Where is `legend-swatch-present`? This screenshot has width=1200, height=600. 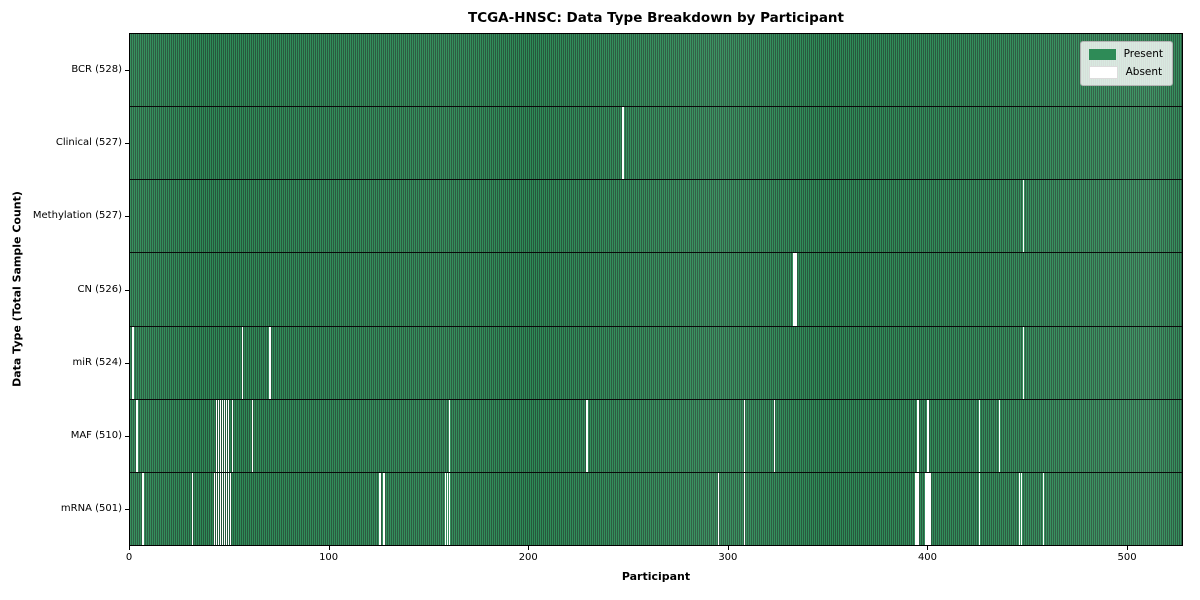 legend-swatch-present is located at coordinates (1102, 54).